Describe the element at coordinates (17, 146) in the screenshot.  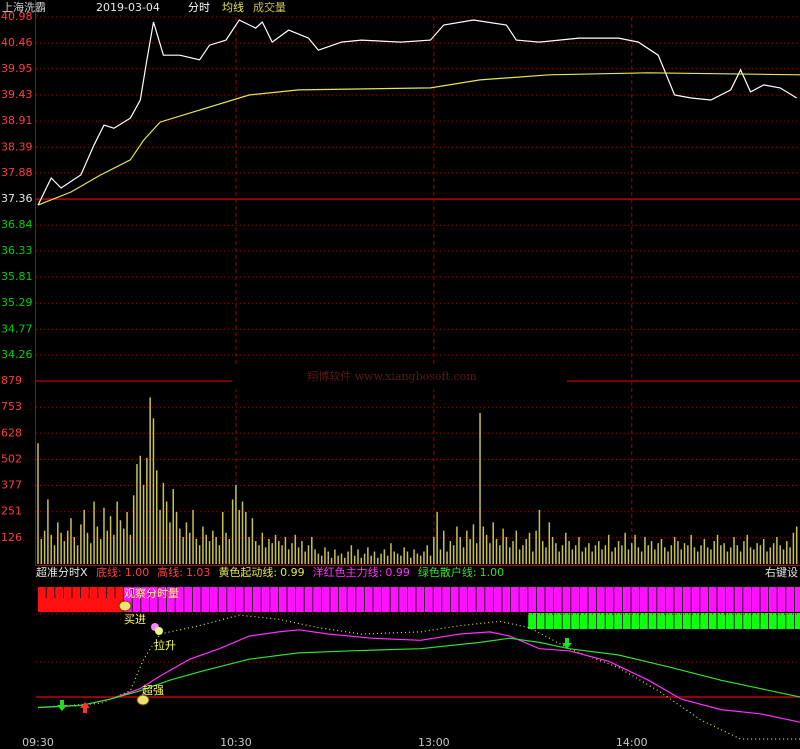
I see `y-tick-label: 38.39` at that location.